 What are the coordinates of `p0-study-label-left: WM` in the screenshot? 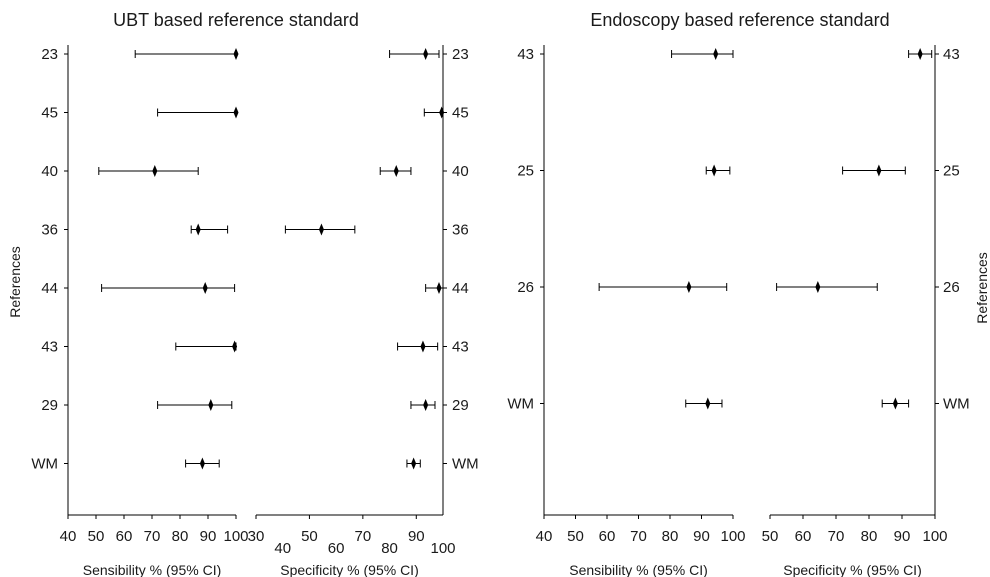 It's located at (44, 464).